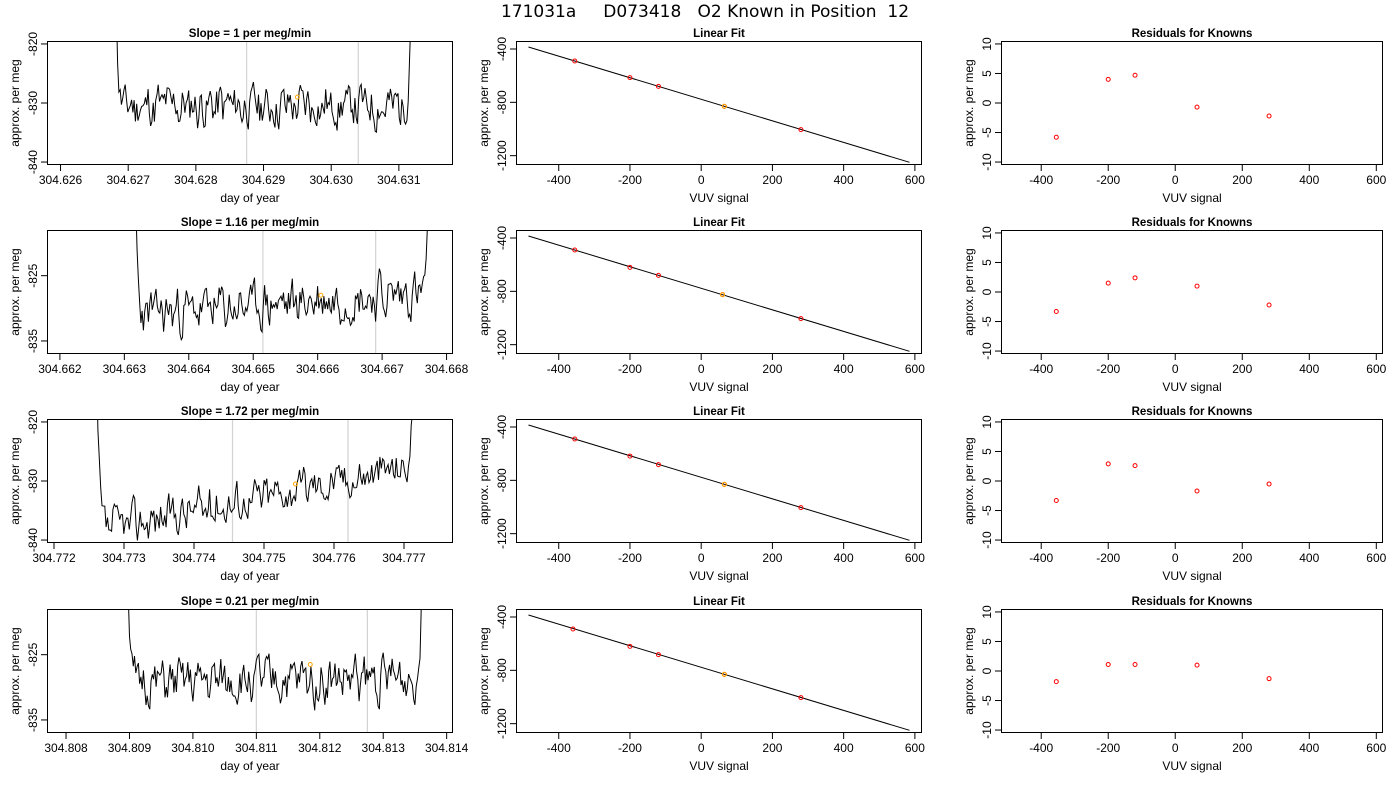 Image resolution: width=1400 pixels, height=800 pixels. What do you see at coordinates (129, 180) in the screenshot?
I see `x-tick-label: 304.627` at bounding box center [129, 180].